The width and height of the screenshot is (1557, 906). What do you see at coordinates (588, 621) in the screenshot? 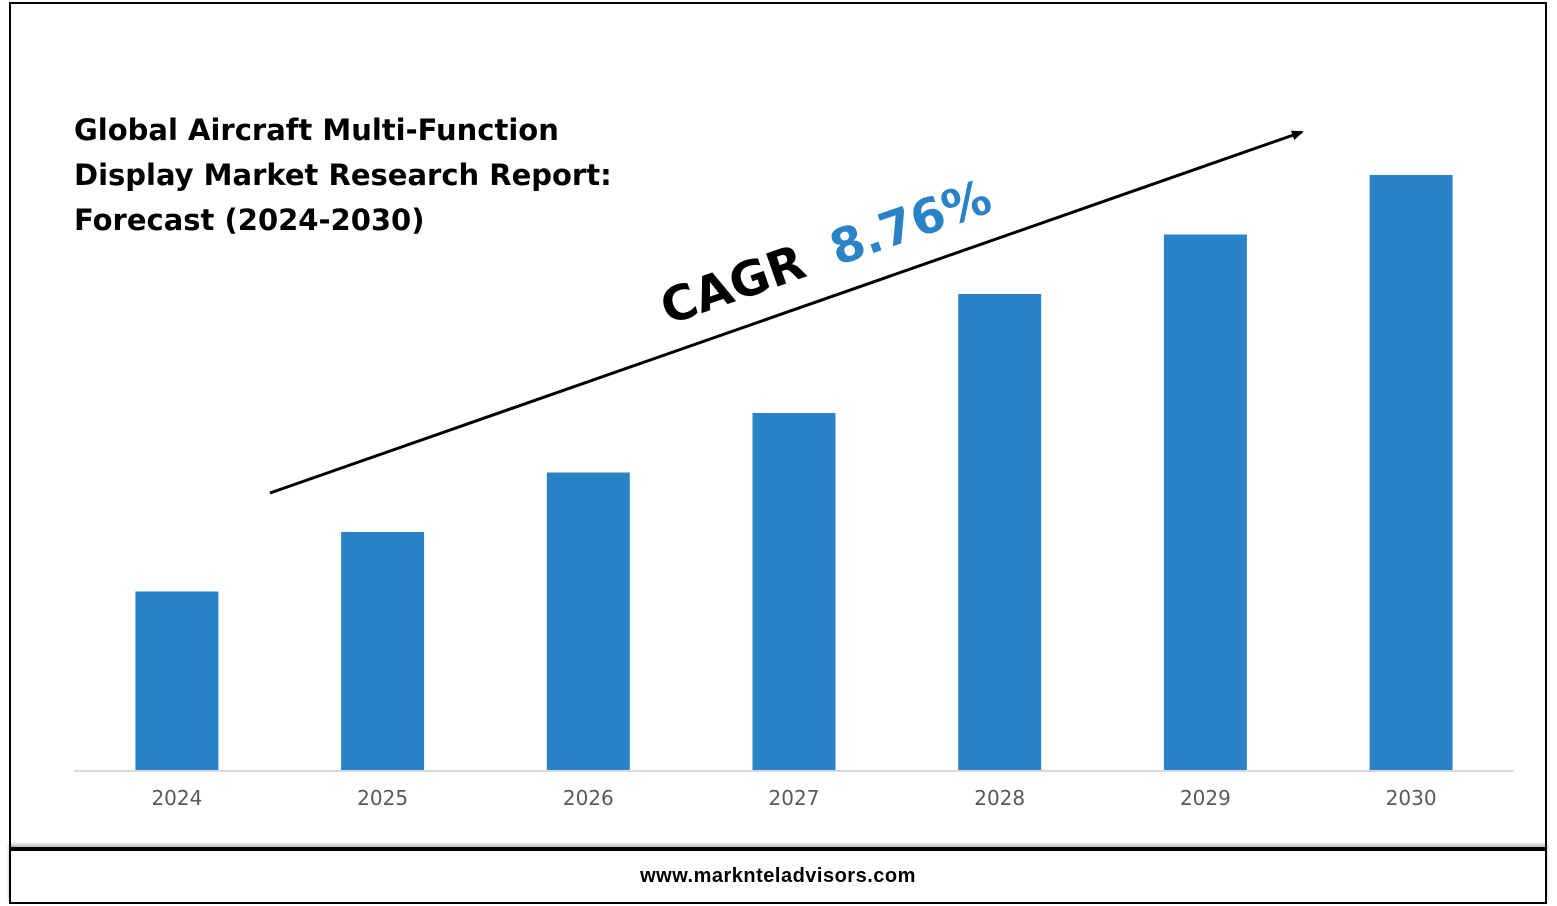
I see `bar-2026` at bounding box center [588, 621].